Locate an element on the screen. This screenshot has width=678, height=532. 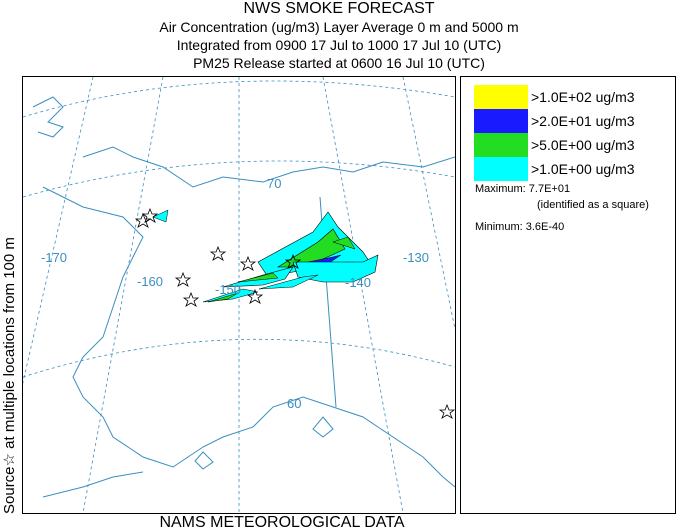
legend-label-3: >5.0E+00 ug/m3 is located at coordinates (583, 145).